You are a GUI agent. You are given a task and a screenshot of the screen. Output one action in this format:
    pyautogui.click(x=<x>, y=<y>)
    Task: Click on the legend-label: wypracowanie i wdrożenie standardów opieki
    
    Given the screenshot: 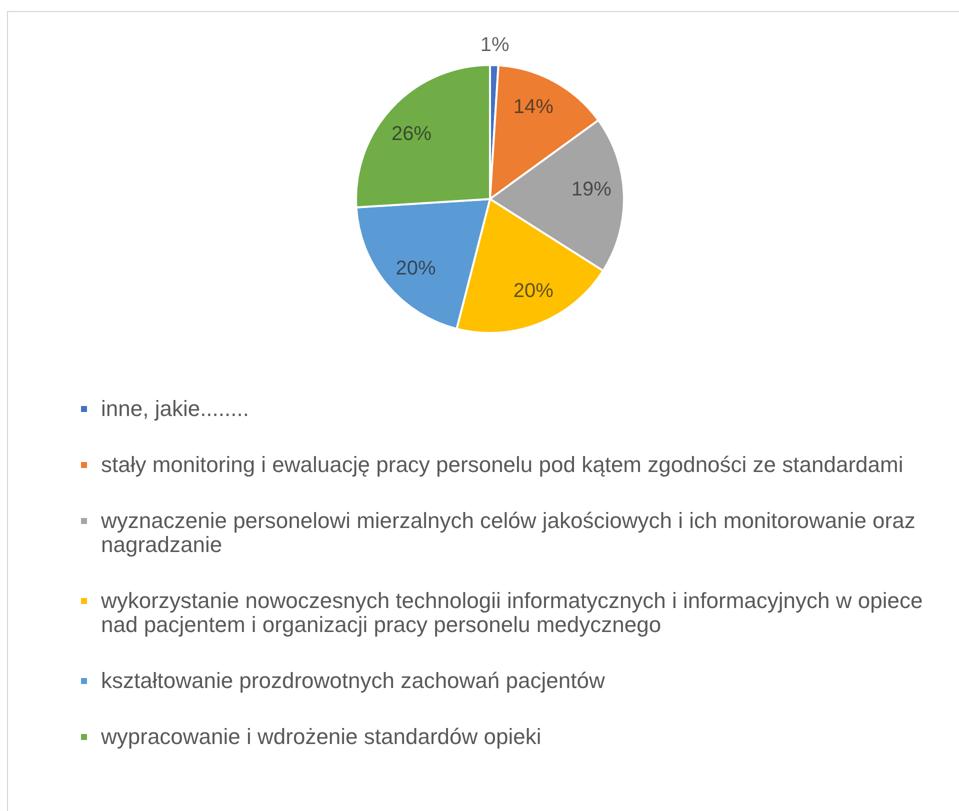 What is the action you would take?
    pyautogui.click(x=321, y=736)
    